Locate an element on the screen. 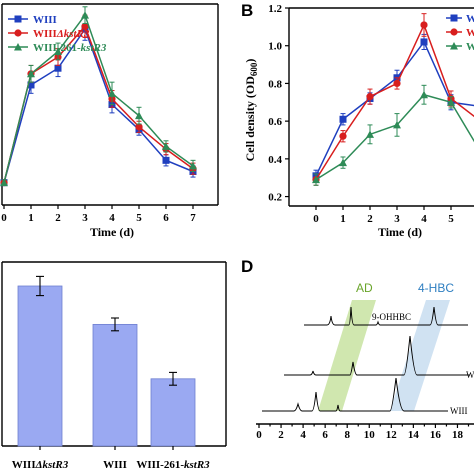 Image resolution: width=474 pixels, height=474 pixels. legend-label-b-kstr3-complemented-clipped: W is located at coordinates (470, 47).